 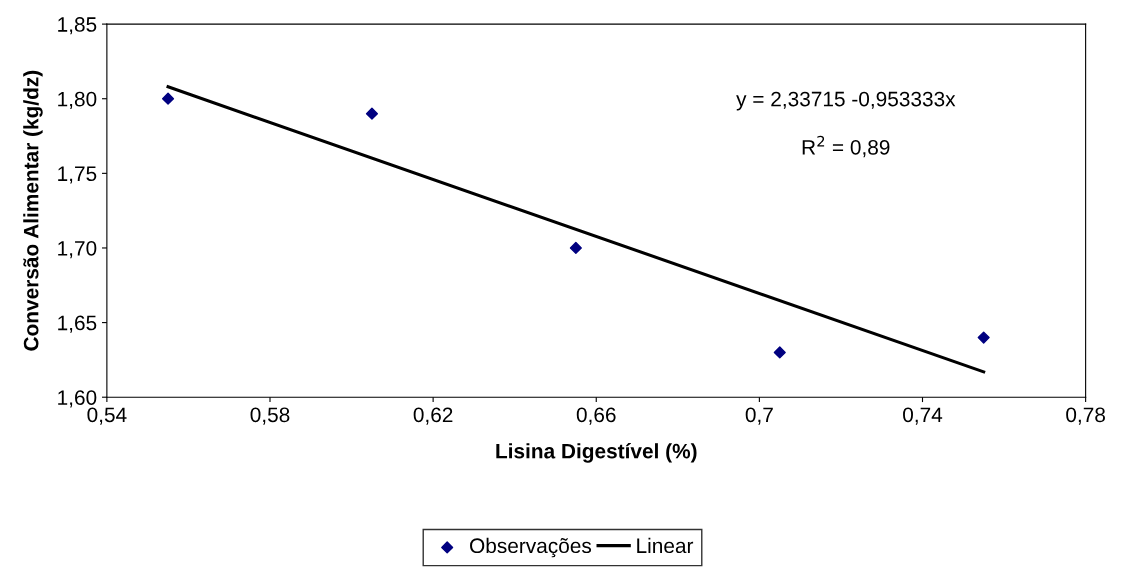 What do you see at coordinates (596, 416) in the screenshot?
I see `x-tick-label: 0,66` at bounding box center [596, 416].